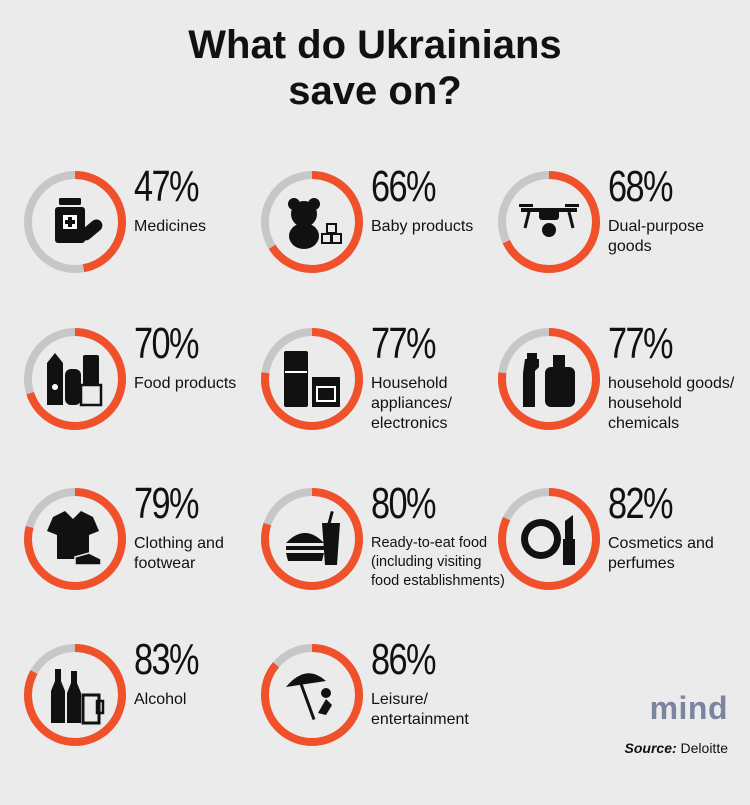  Describe the element at coordinates (179, 553) in the screenshot. I see `category-label-7: Clothing and footwear` at that location.